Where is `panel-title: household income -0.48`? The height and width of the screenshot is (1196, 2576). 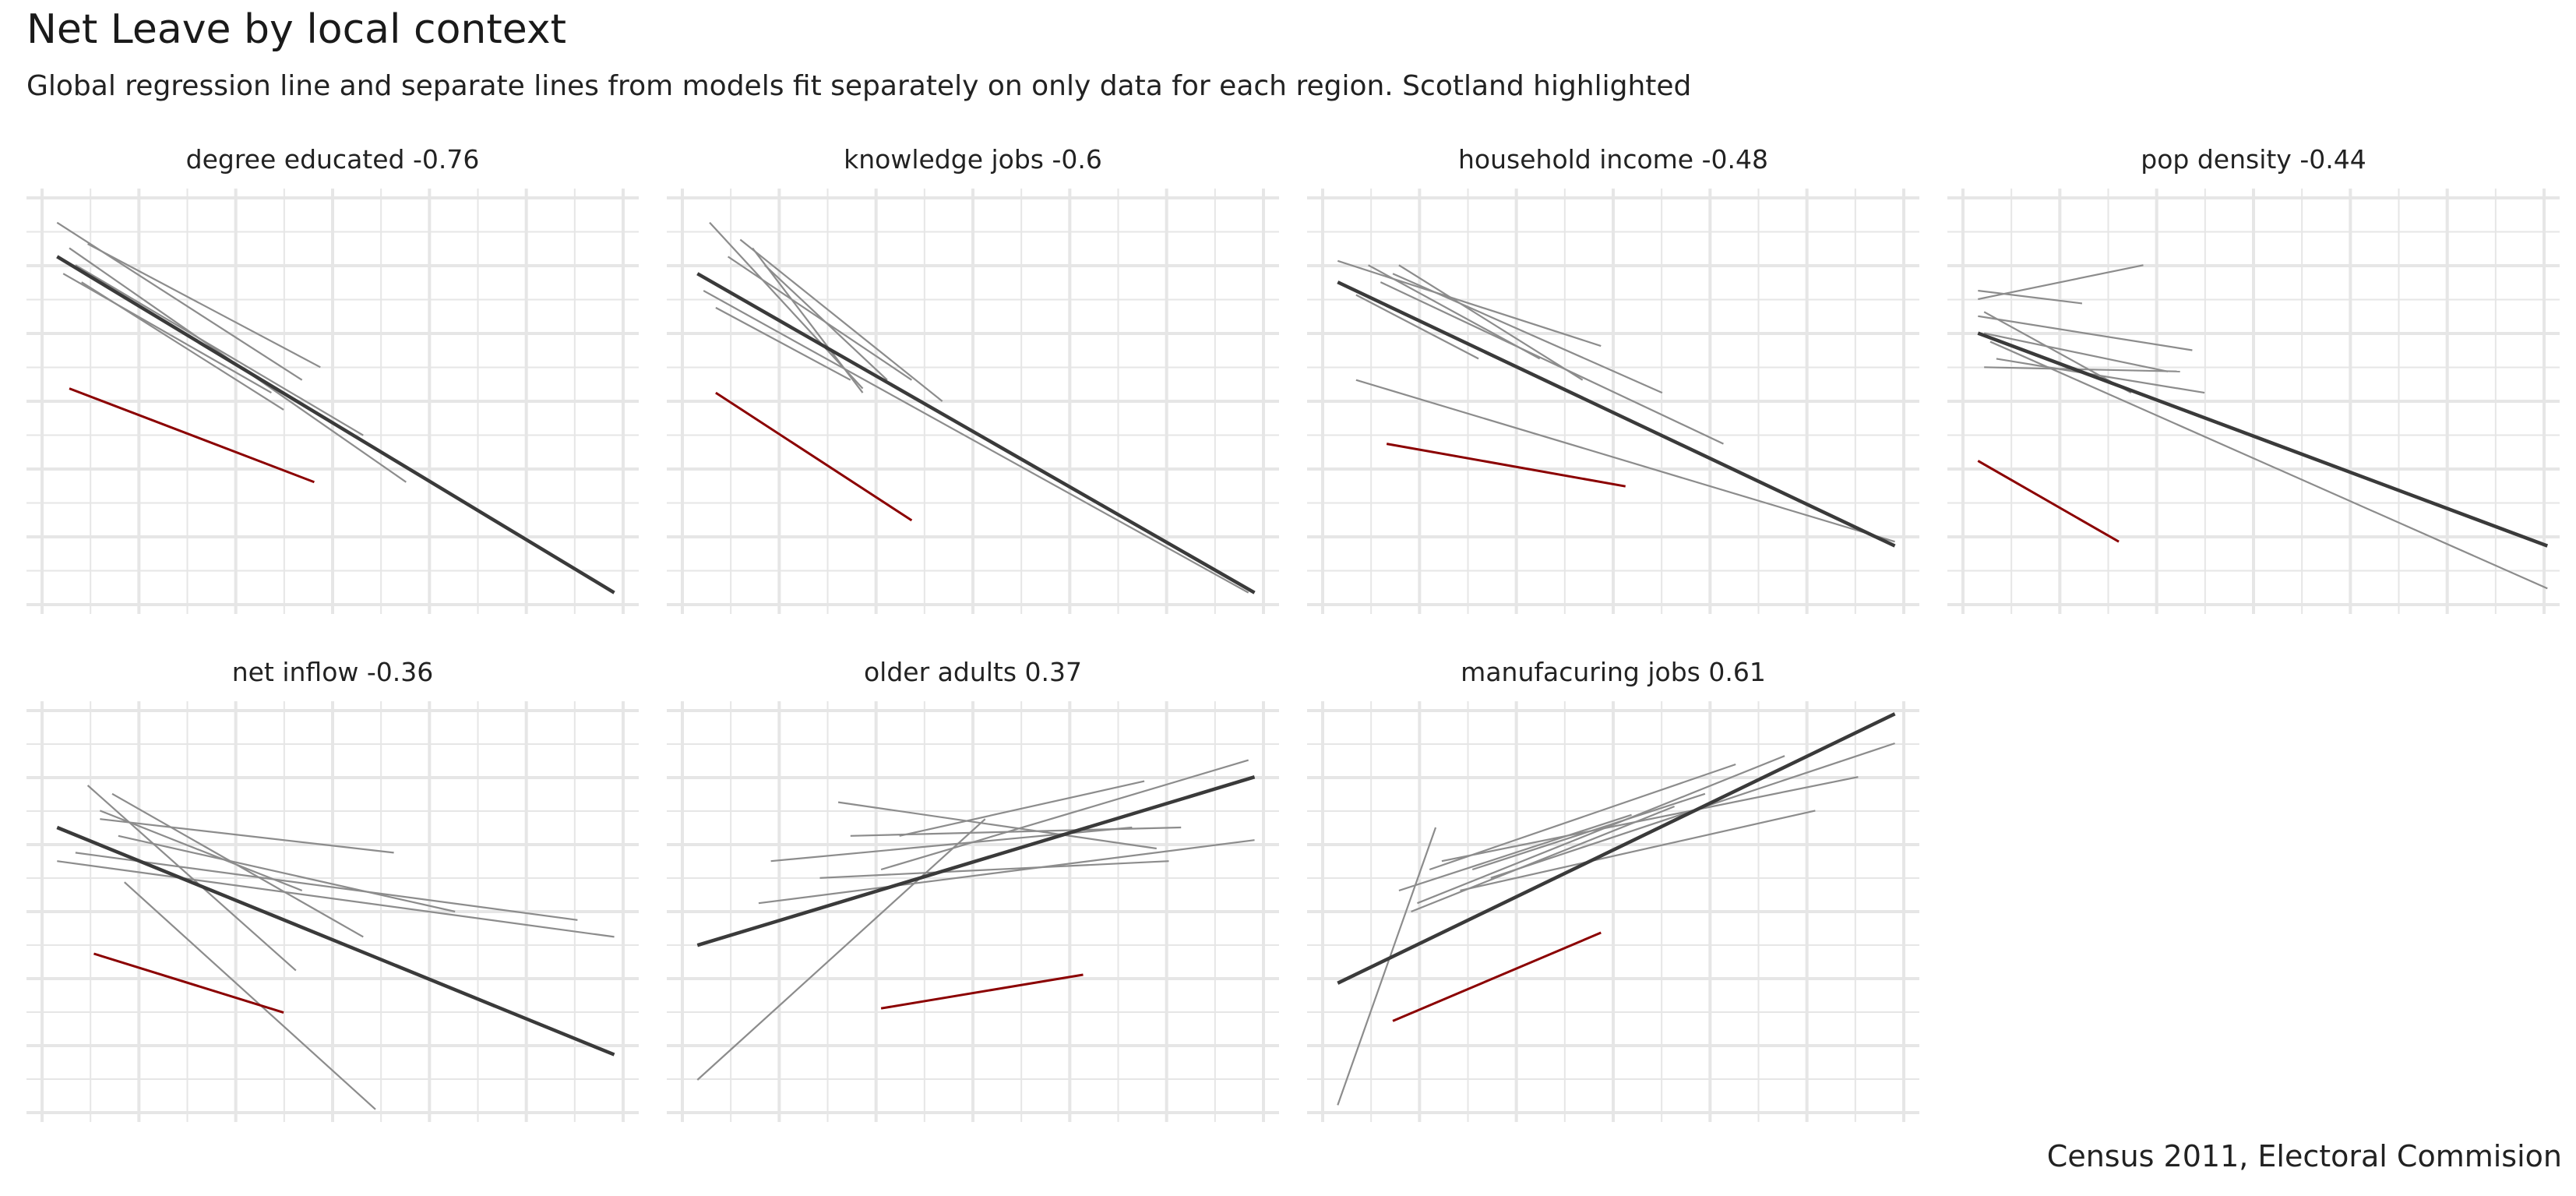 panel-title: household income -0.48 is located at coordinates (1613, 159).